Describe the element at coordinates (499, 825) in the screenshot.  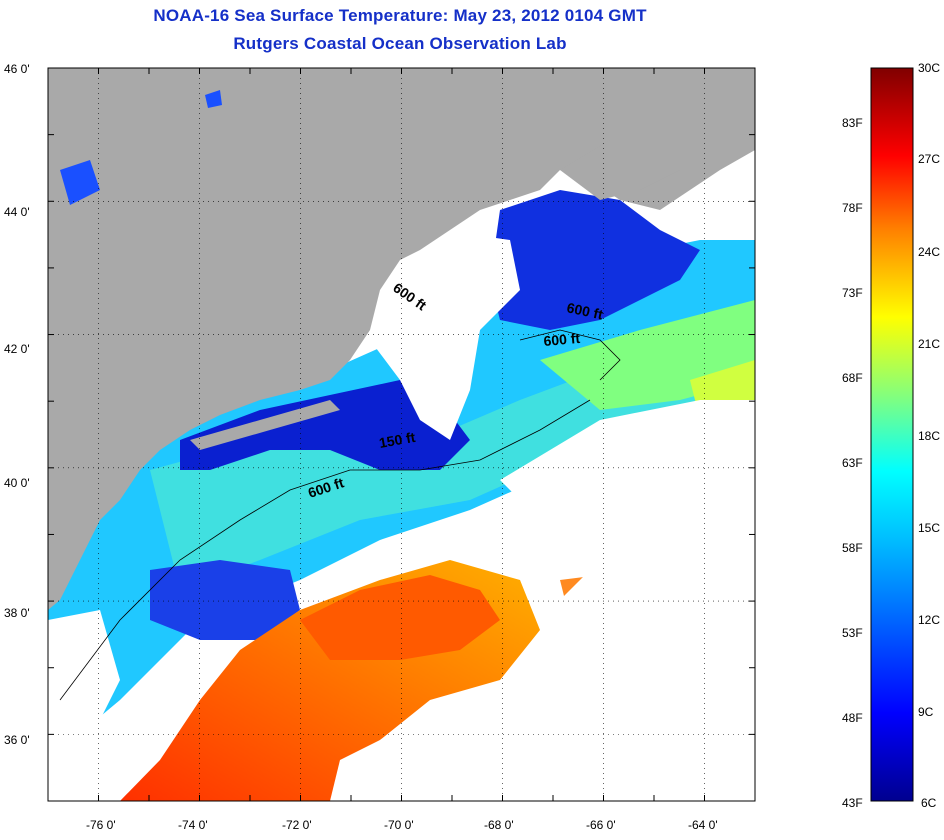
I see `lon-label: -68 0'` at that location.